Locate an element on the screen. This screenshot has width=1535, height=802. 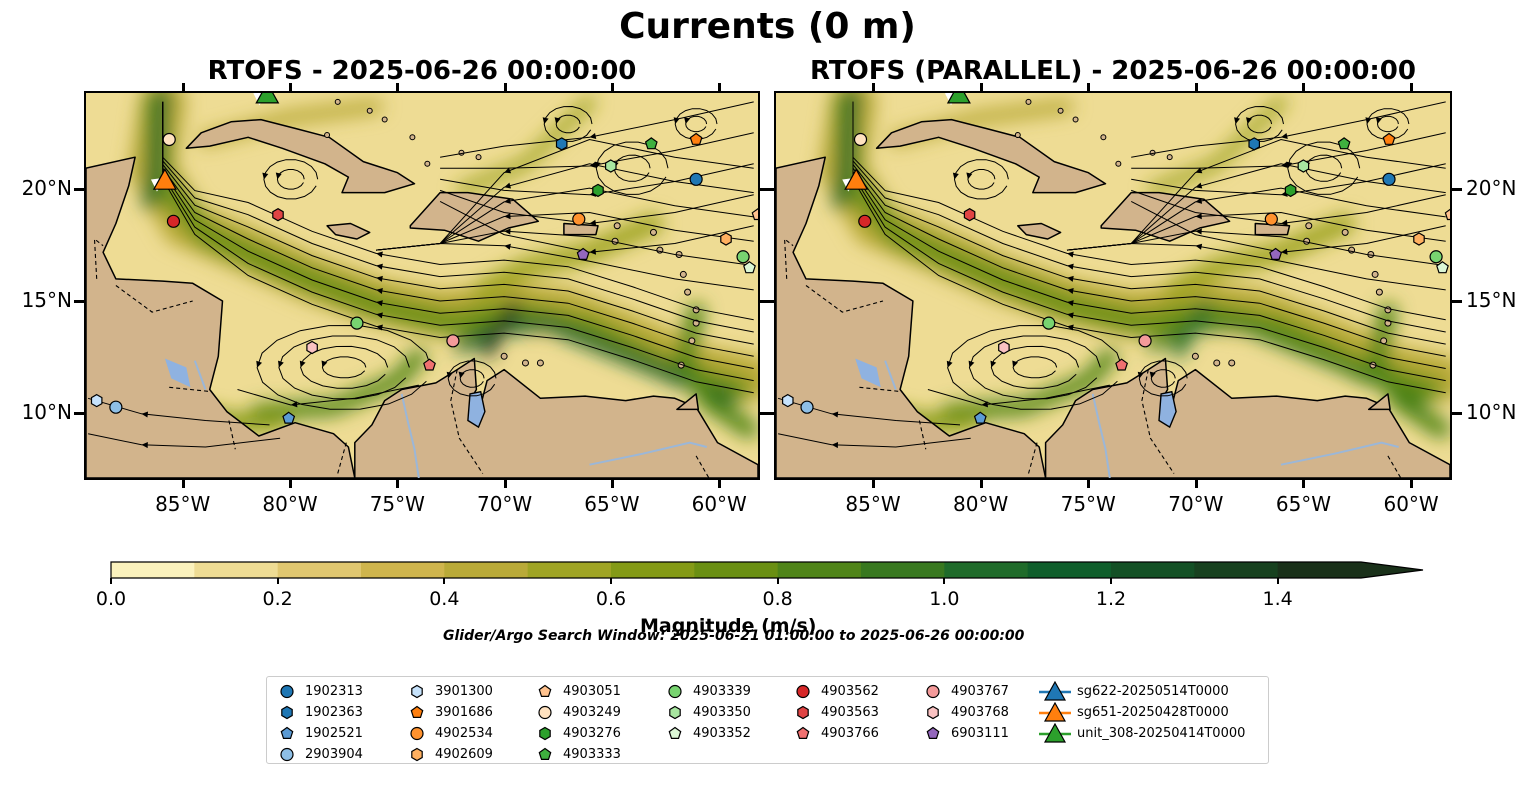
y-tick-mark is located at coordinates (1457, 413).